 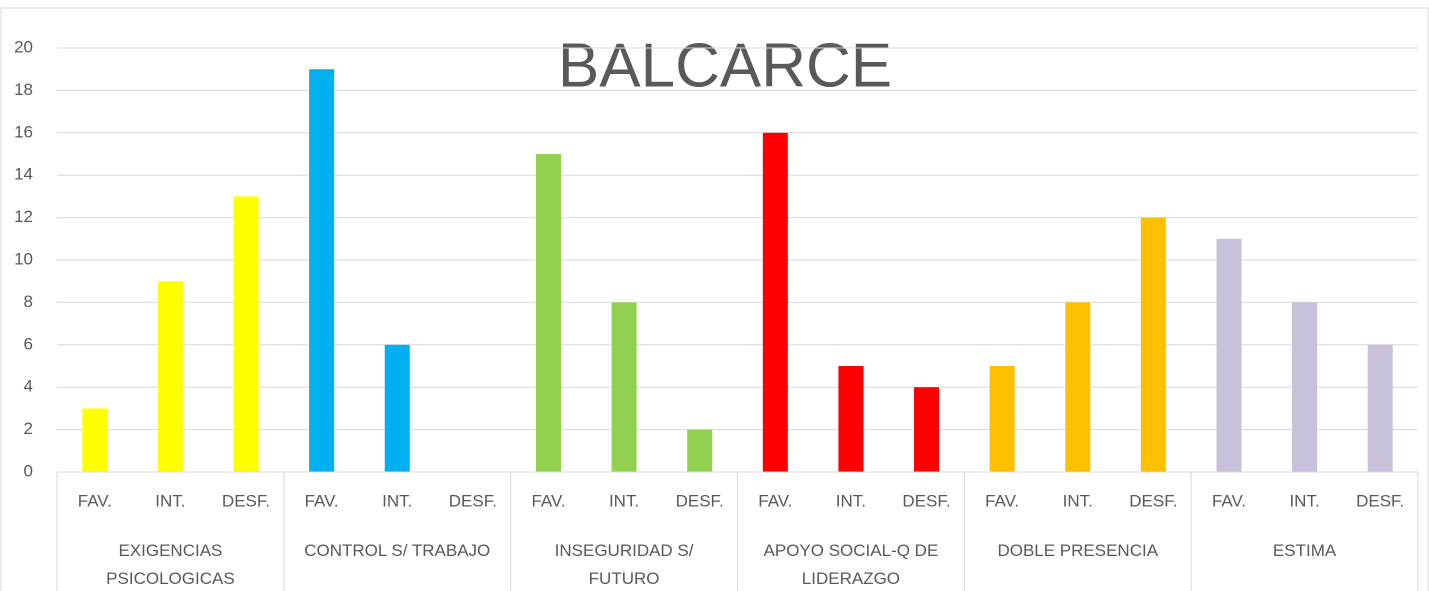 What do you see at coordinates (23, 46) in the screenshot?
I see `y-tick-label: 20` at bounding box center [23, 46].